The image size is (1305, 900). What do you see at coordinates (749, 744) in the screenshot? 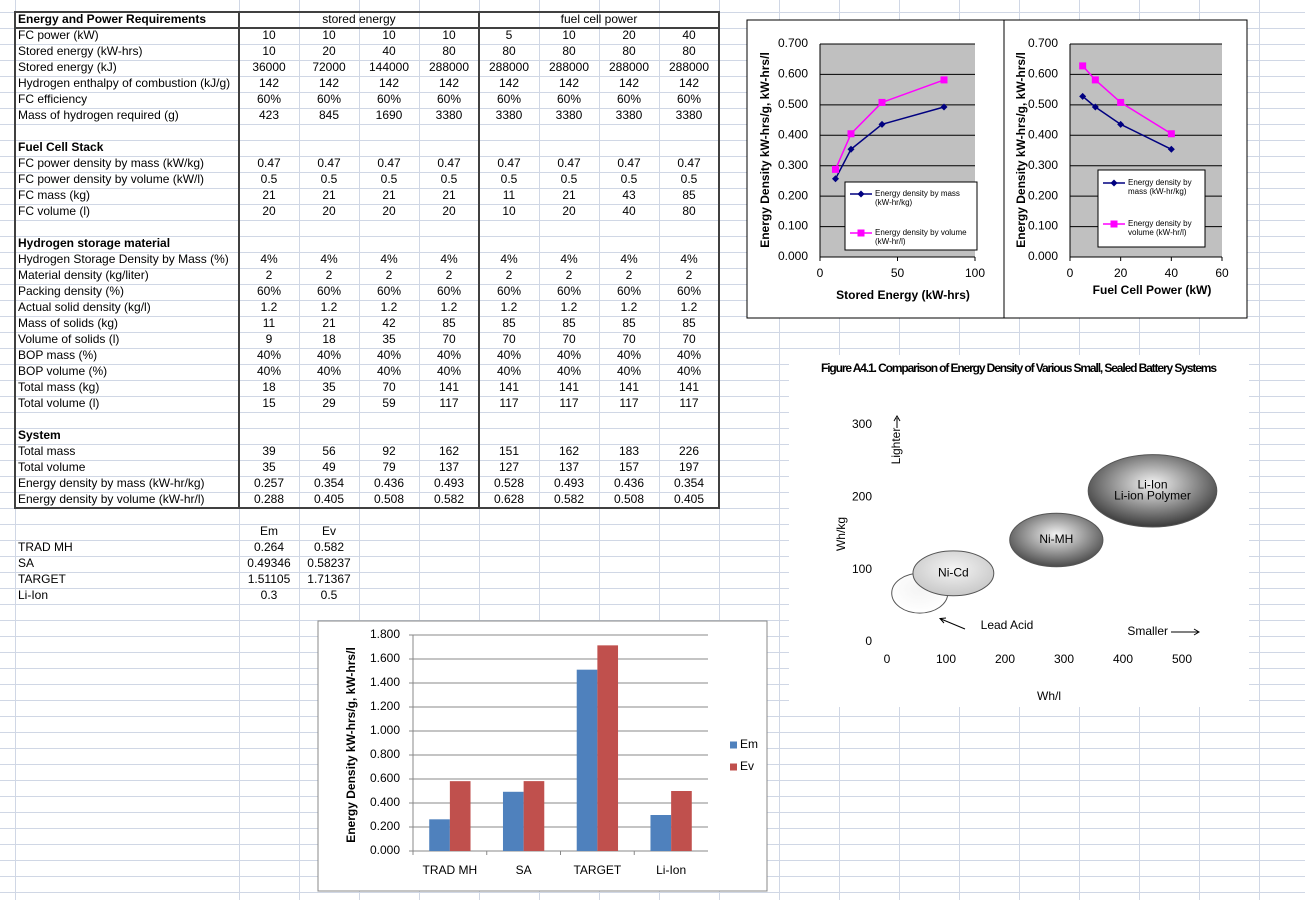
I see `legend-label: Em` at bounding box center [749, 744].